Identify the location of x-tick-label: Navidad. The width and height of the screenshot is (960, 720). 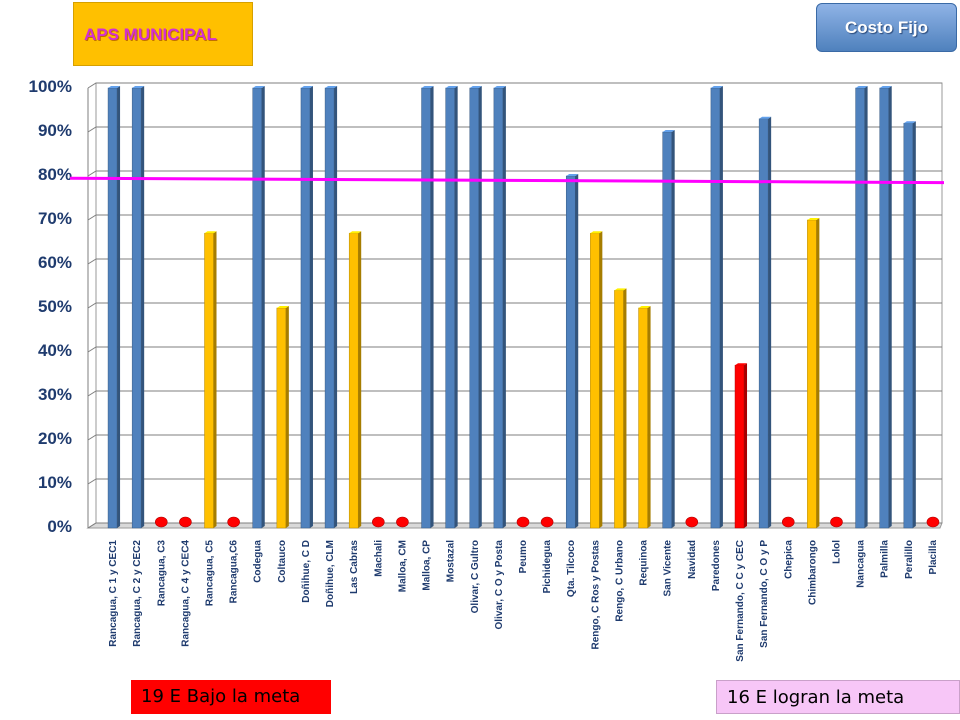
(692, 559).